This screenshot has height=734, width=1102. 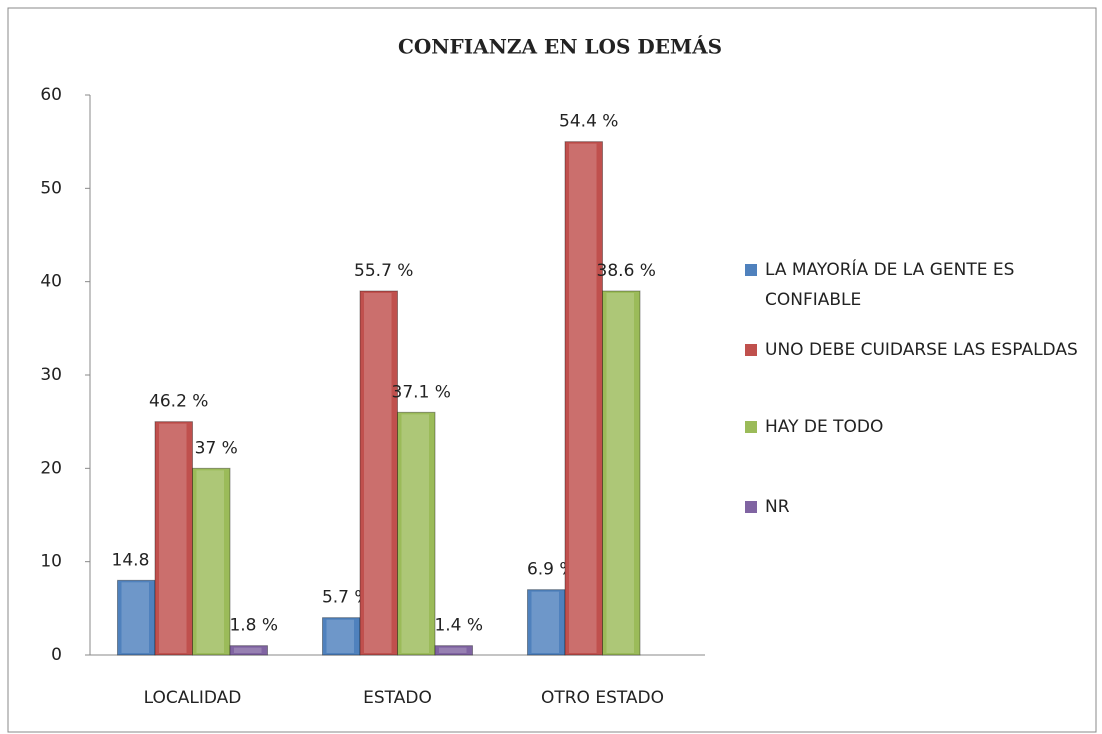 I want to click on legend-item: UNO DEBE CUIDARSE LAS ESPALDAS, so click(x=923, y=350).